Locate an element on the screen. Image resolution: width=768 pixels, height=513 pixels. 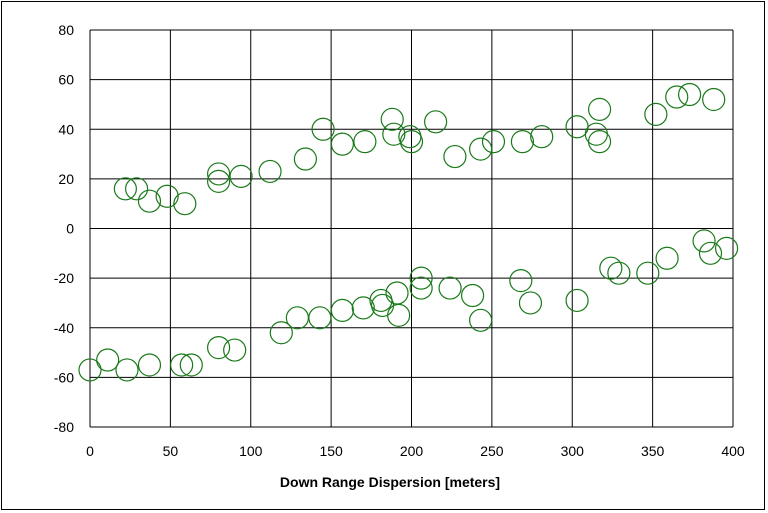
x-tick-label: 150 is located at coordinates (331, 451).